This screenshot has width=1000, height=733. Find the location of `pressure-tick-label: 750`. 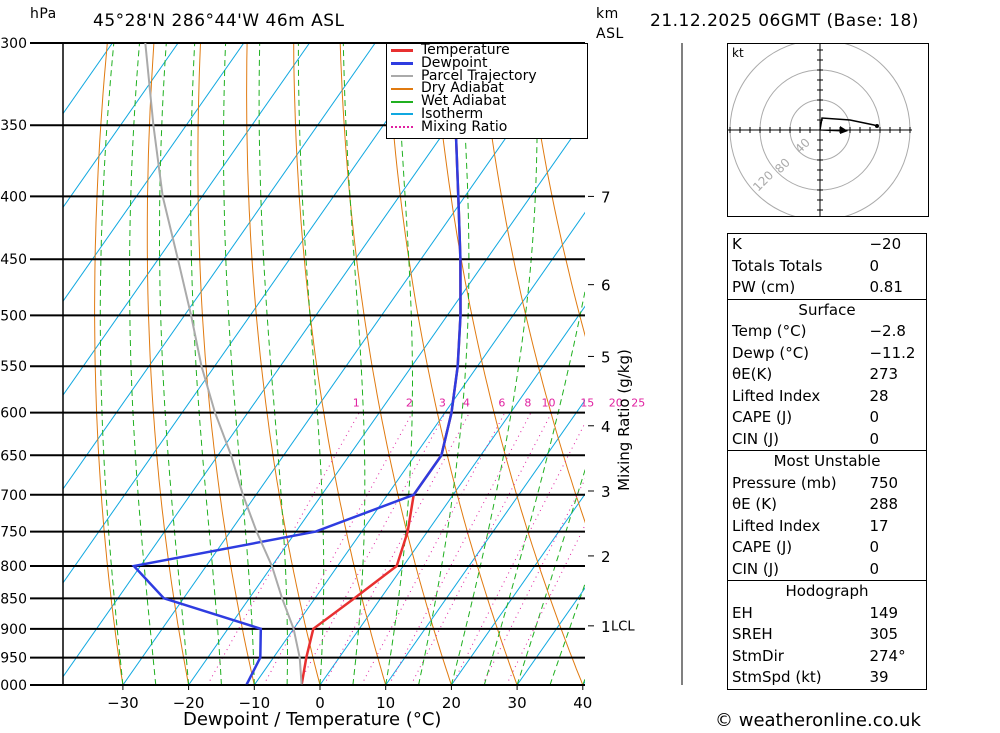

pressure-tick-label: 750 is located at coordinates (13, 533).